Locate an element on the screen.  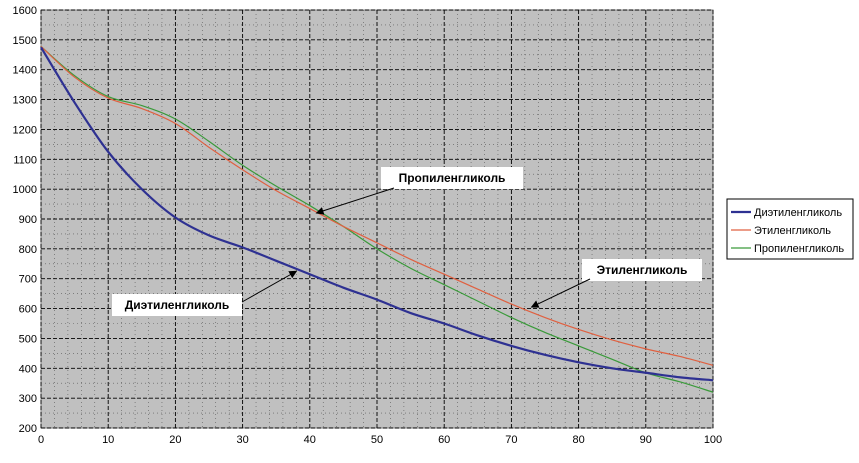
x-tick-label: 90 is located at coordinates (646, 440).